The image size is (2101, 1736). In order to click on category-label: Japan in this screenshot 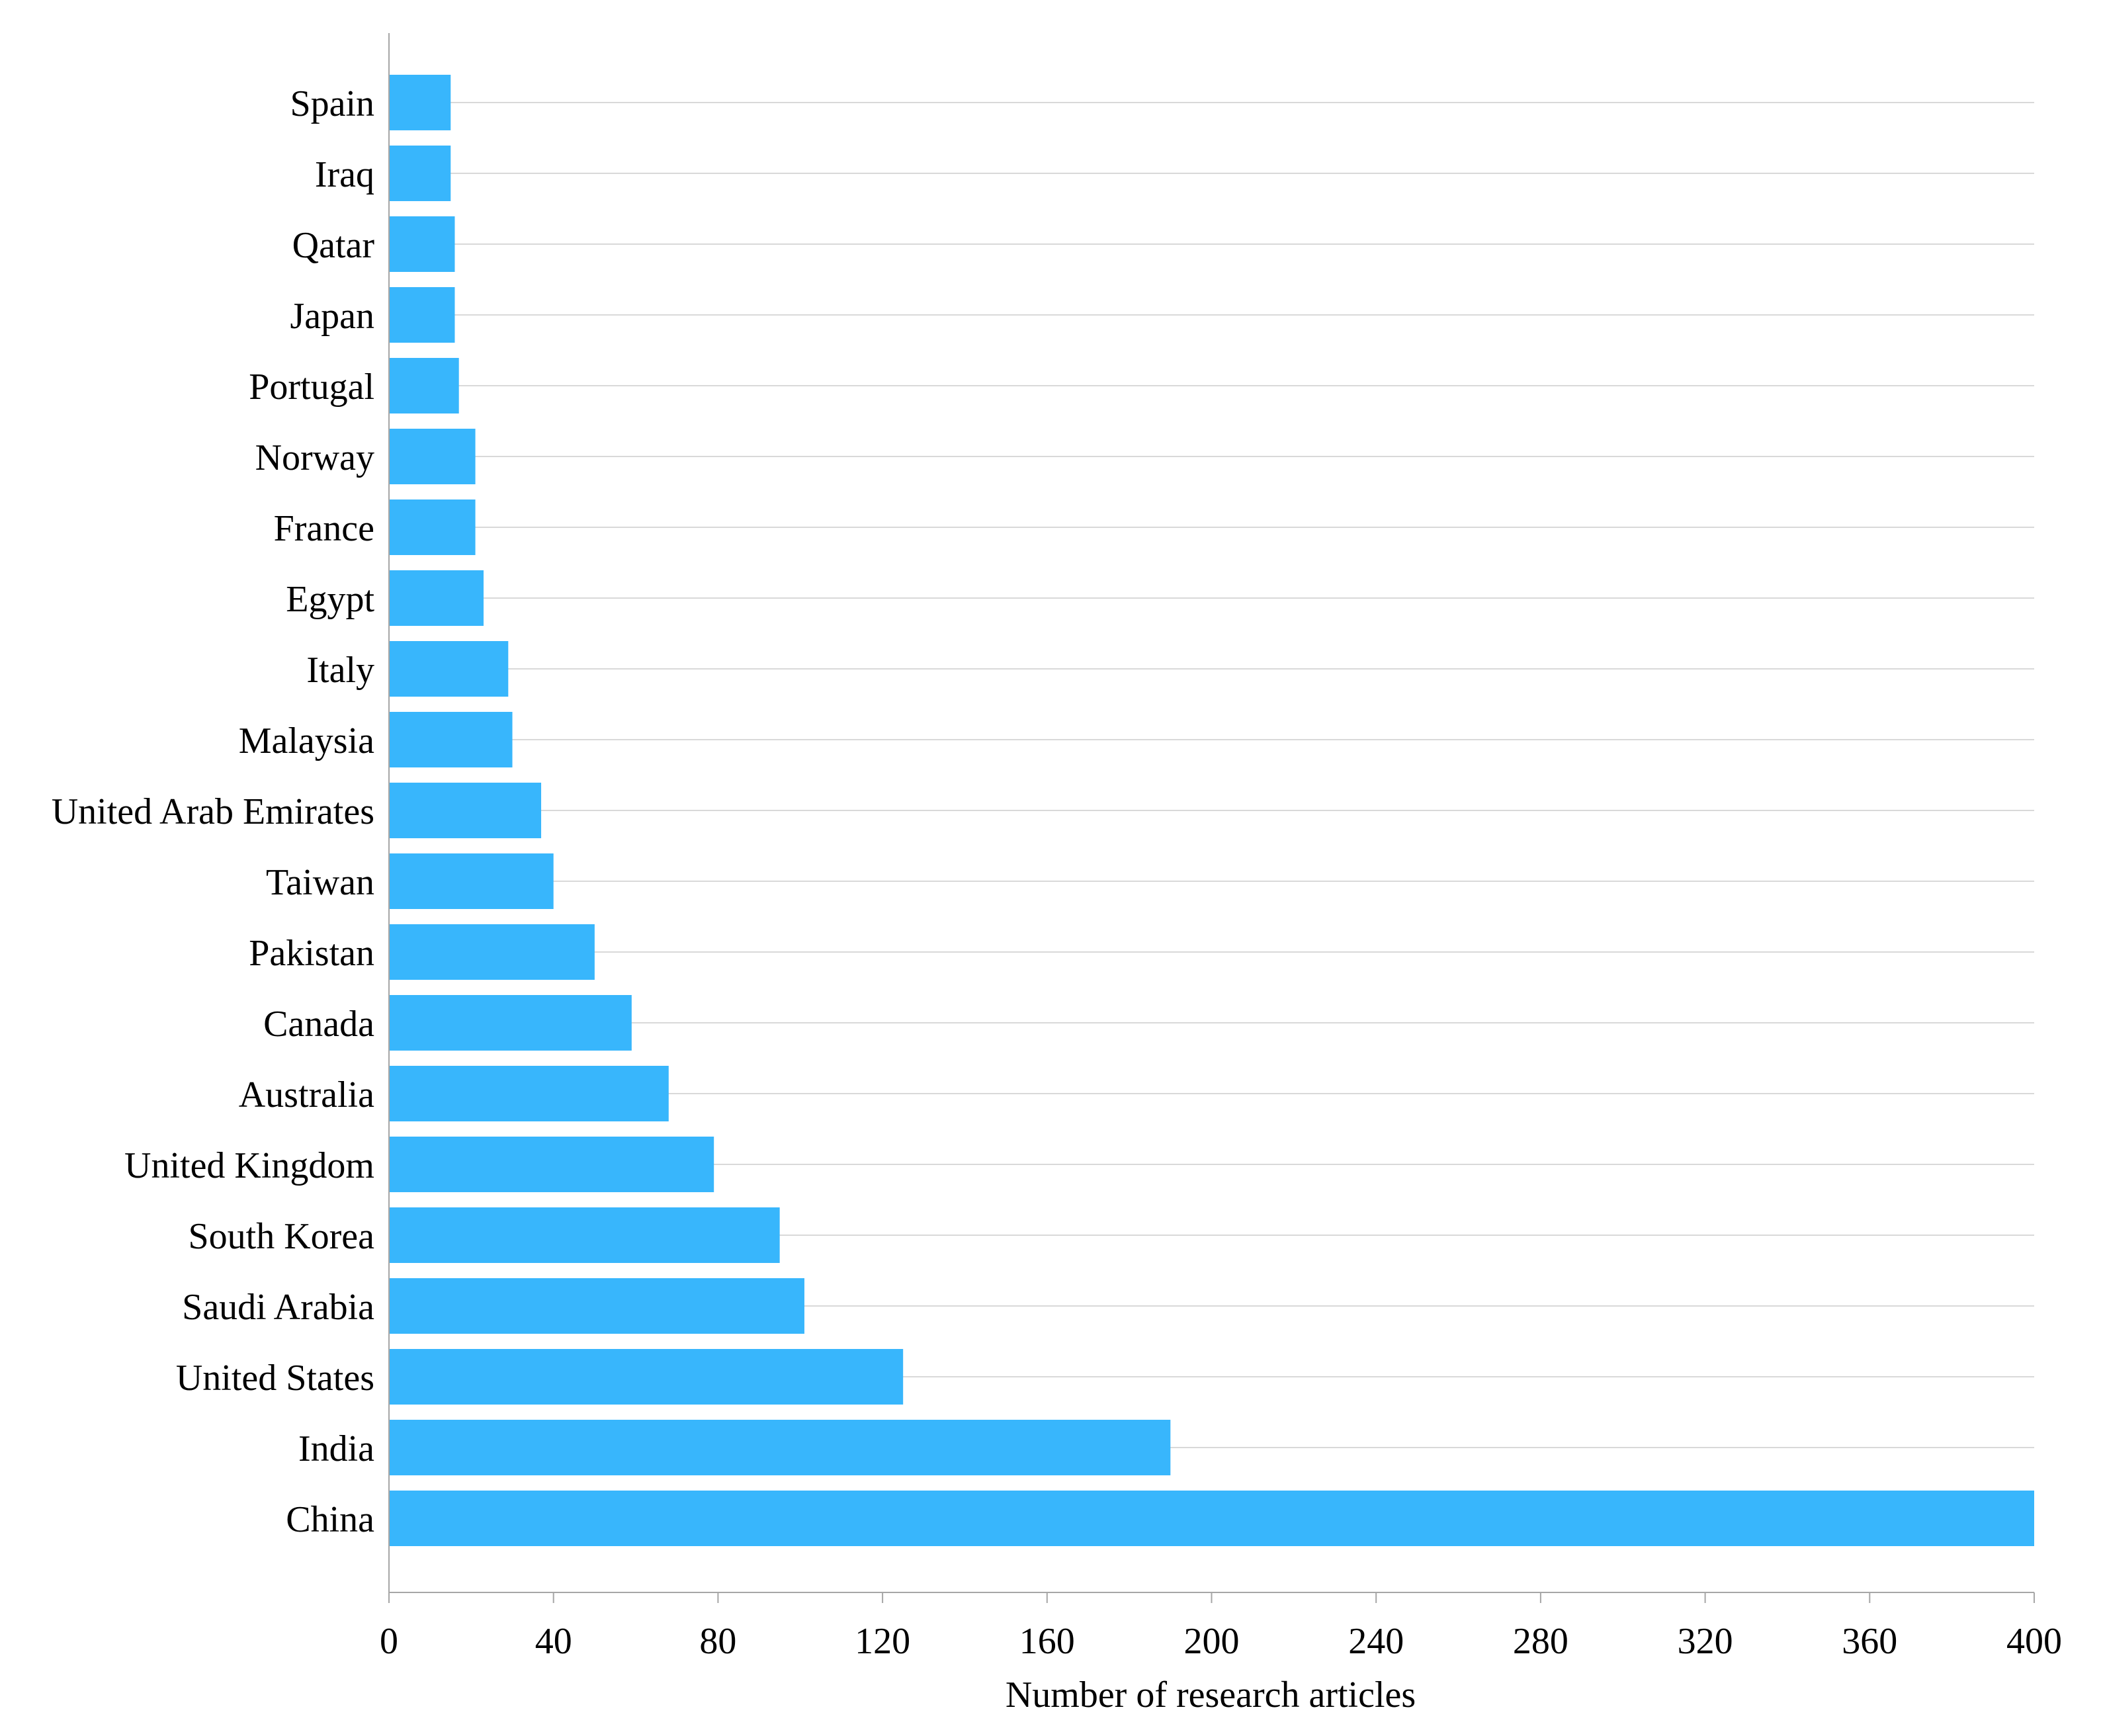, I will do `click(332, 316)`.